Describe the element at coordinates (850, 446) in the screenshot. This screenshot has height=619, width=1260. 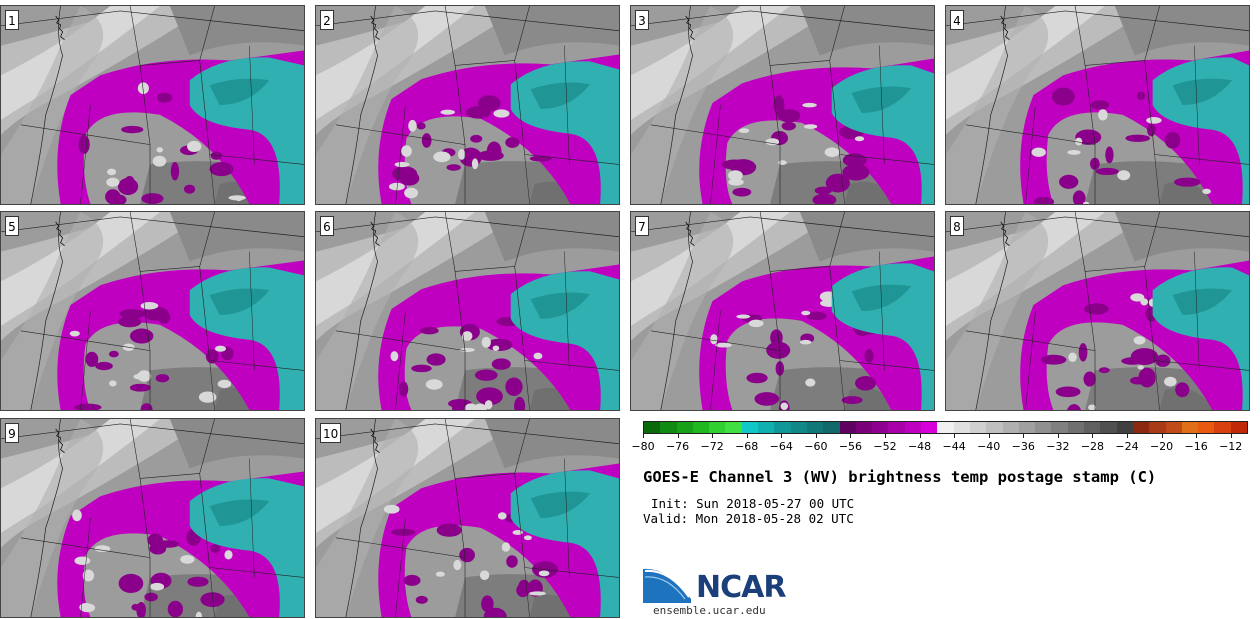
I see `colorbar-tick-label: −56` at that location.